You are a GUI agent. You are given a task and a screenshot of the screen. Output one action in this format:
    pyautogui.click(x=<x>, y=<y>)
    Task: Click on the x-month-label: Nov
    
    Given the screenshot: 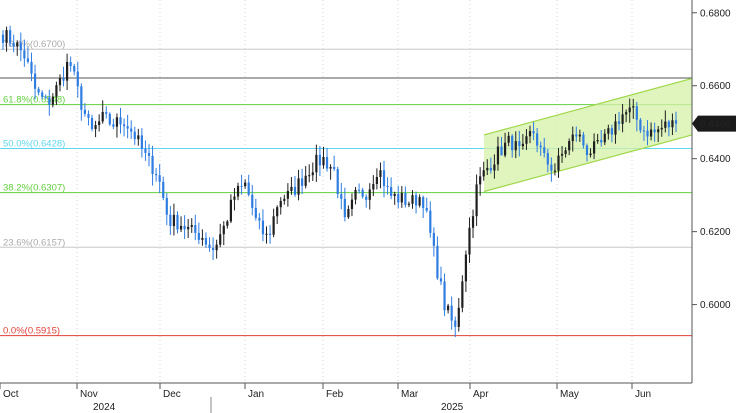 What is the action you would take?
    pyautogui.click(x=89, y=394)
    